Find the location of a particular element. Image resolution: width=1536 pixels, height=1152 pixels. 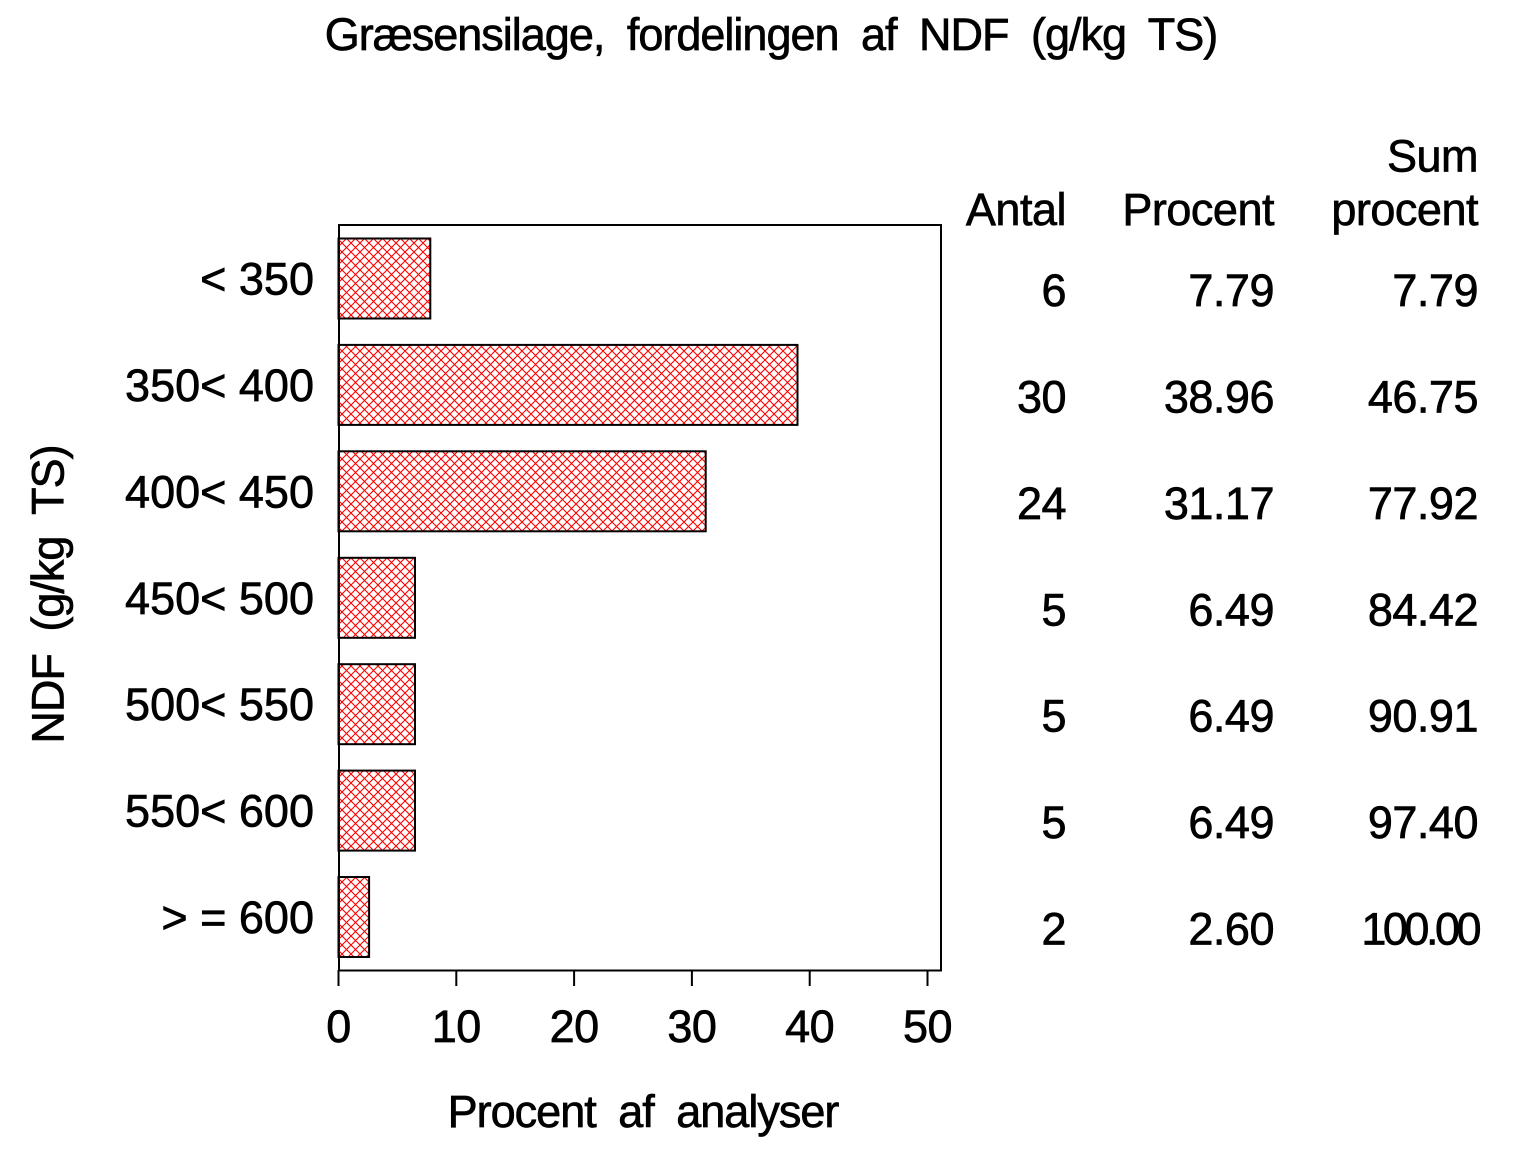

svg-text: 500< 550 is located at coordinates (219, 704).